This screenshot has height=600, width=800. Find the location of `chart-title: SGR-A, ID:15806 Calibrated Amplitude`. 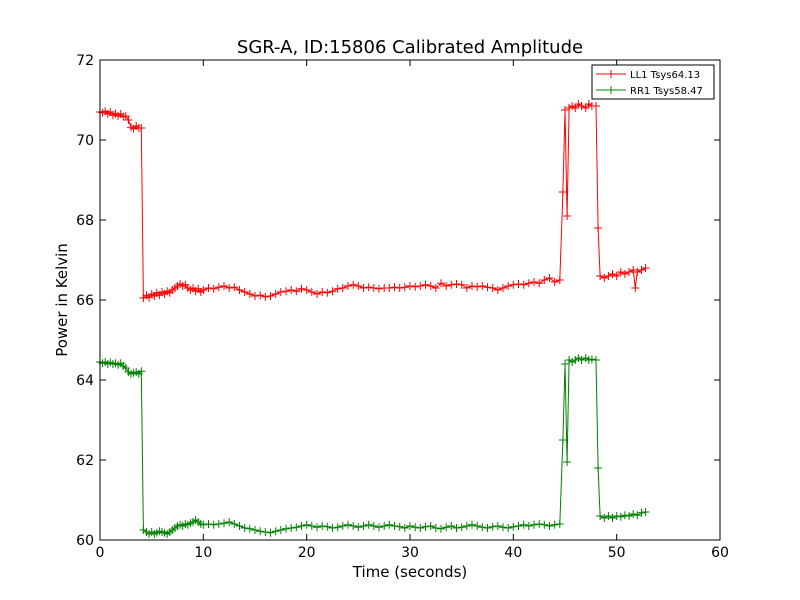

chart-title: SGR-A, ID:15806 Calibrated Amplitude is located at coordinates (410, 47).